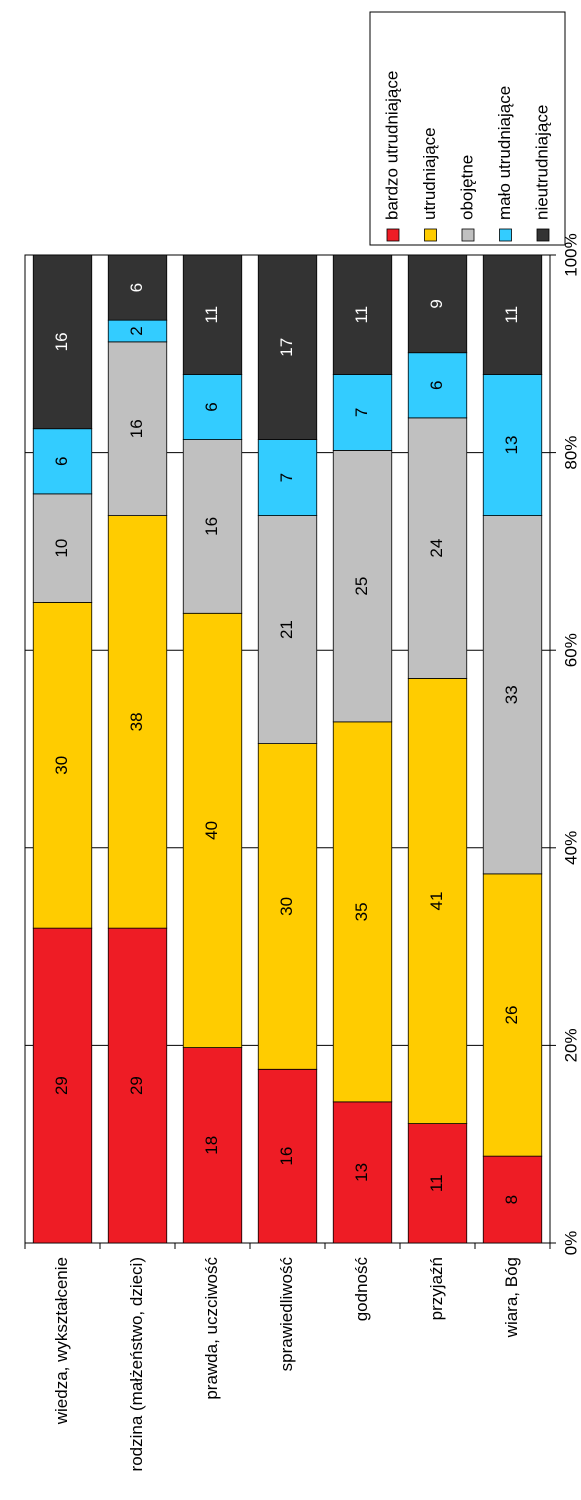 Image resolution: width=581 pixels, height=1500 pixels. Describe the element at coordinates (467, 128) in the screenshot. I see `legend-box` at that location.